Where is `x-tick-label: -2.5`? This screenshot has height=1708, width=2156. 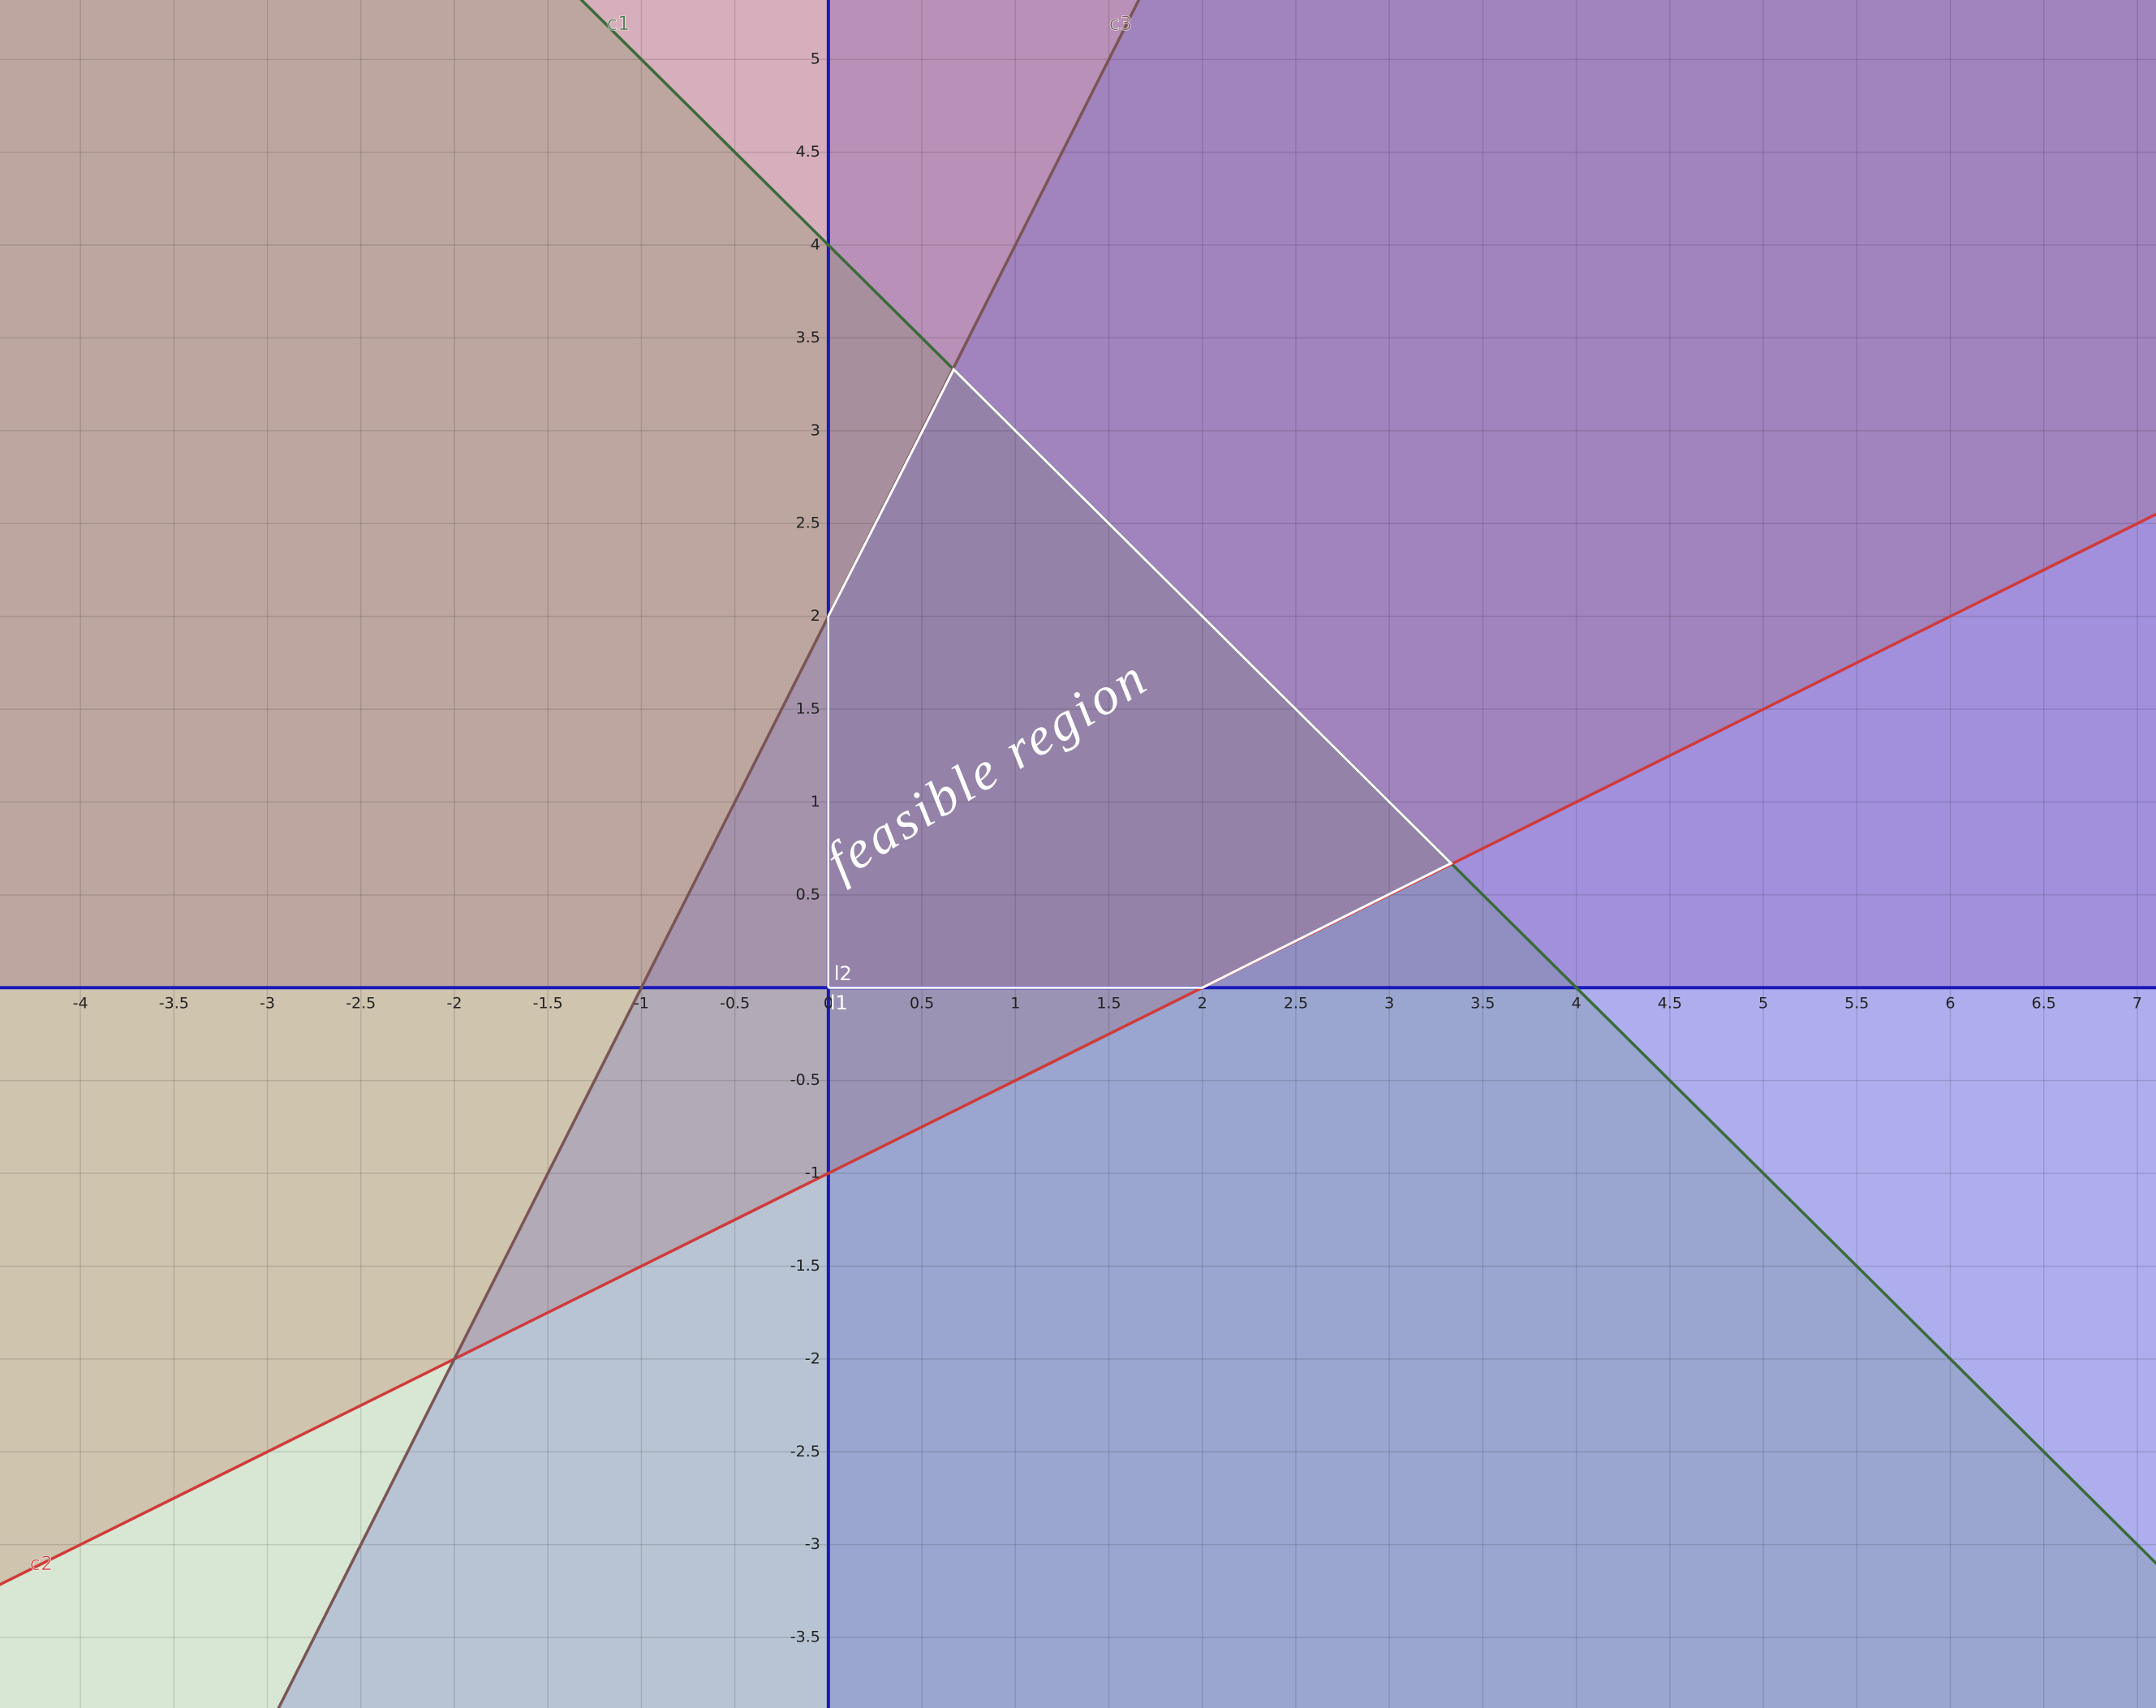 x-tick-label: -2.5 is located at coordinates (361, 1004).